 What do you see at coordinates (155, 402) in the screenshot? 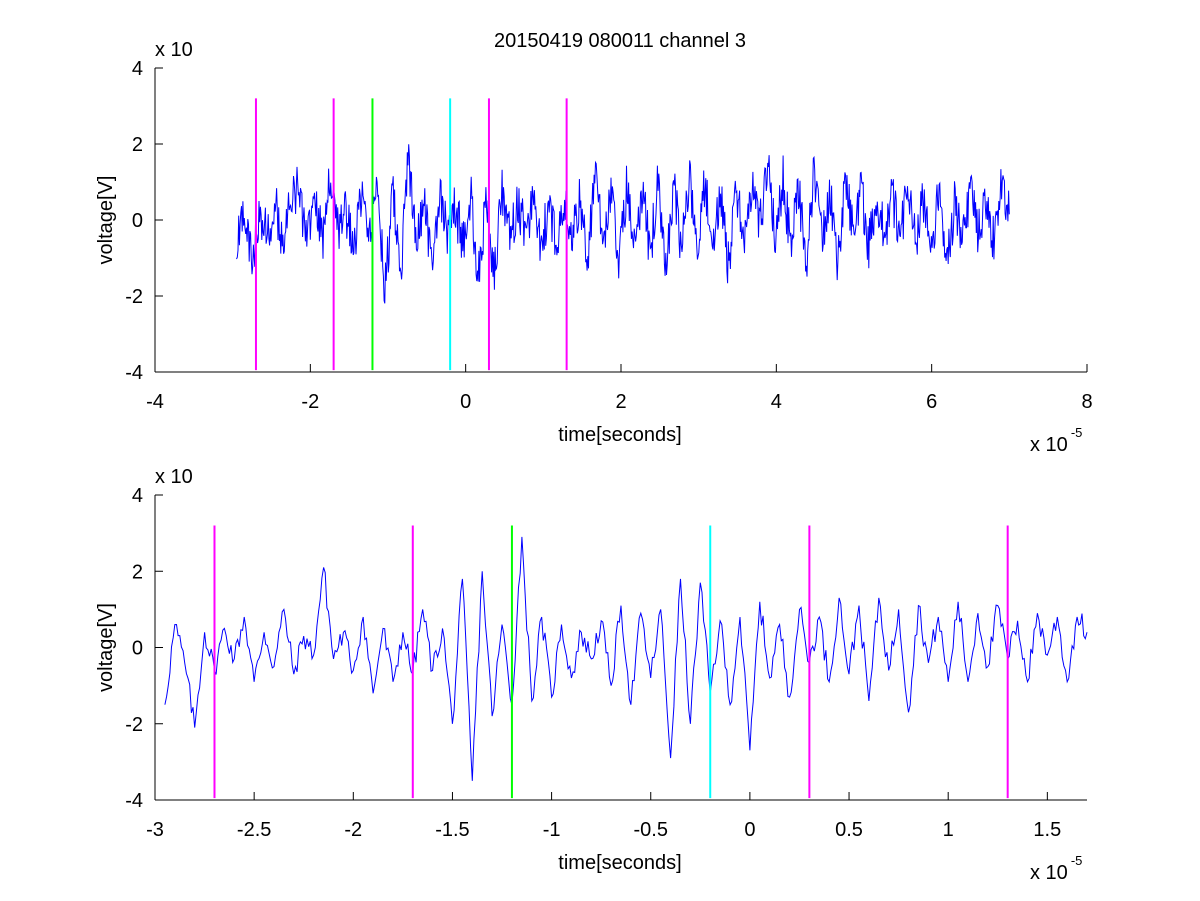
I see `x-tick-label: -4` at bounding box center [155, 402].